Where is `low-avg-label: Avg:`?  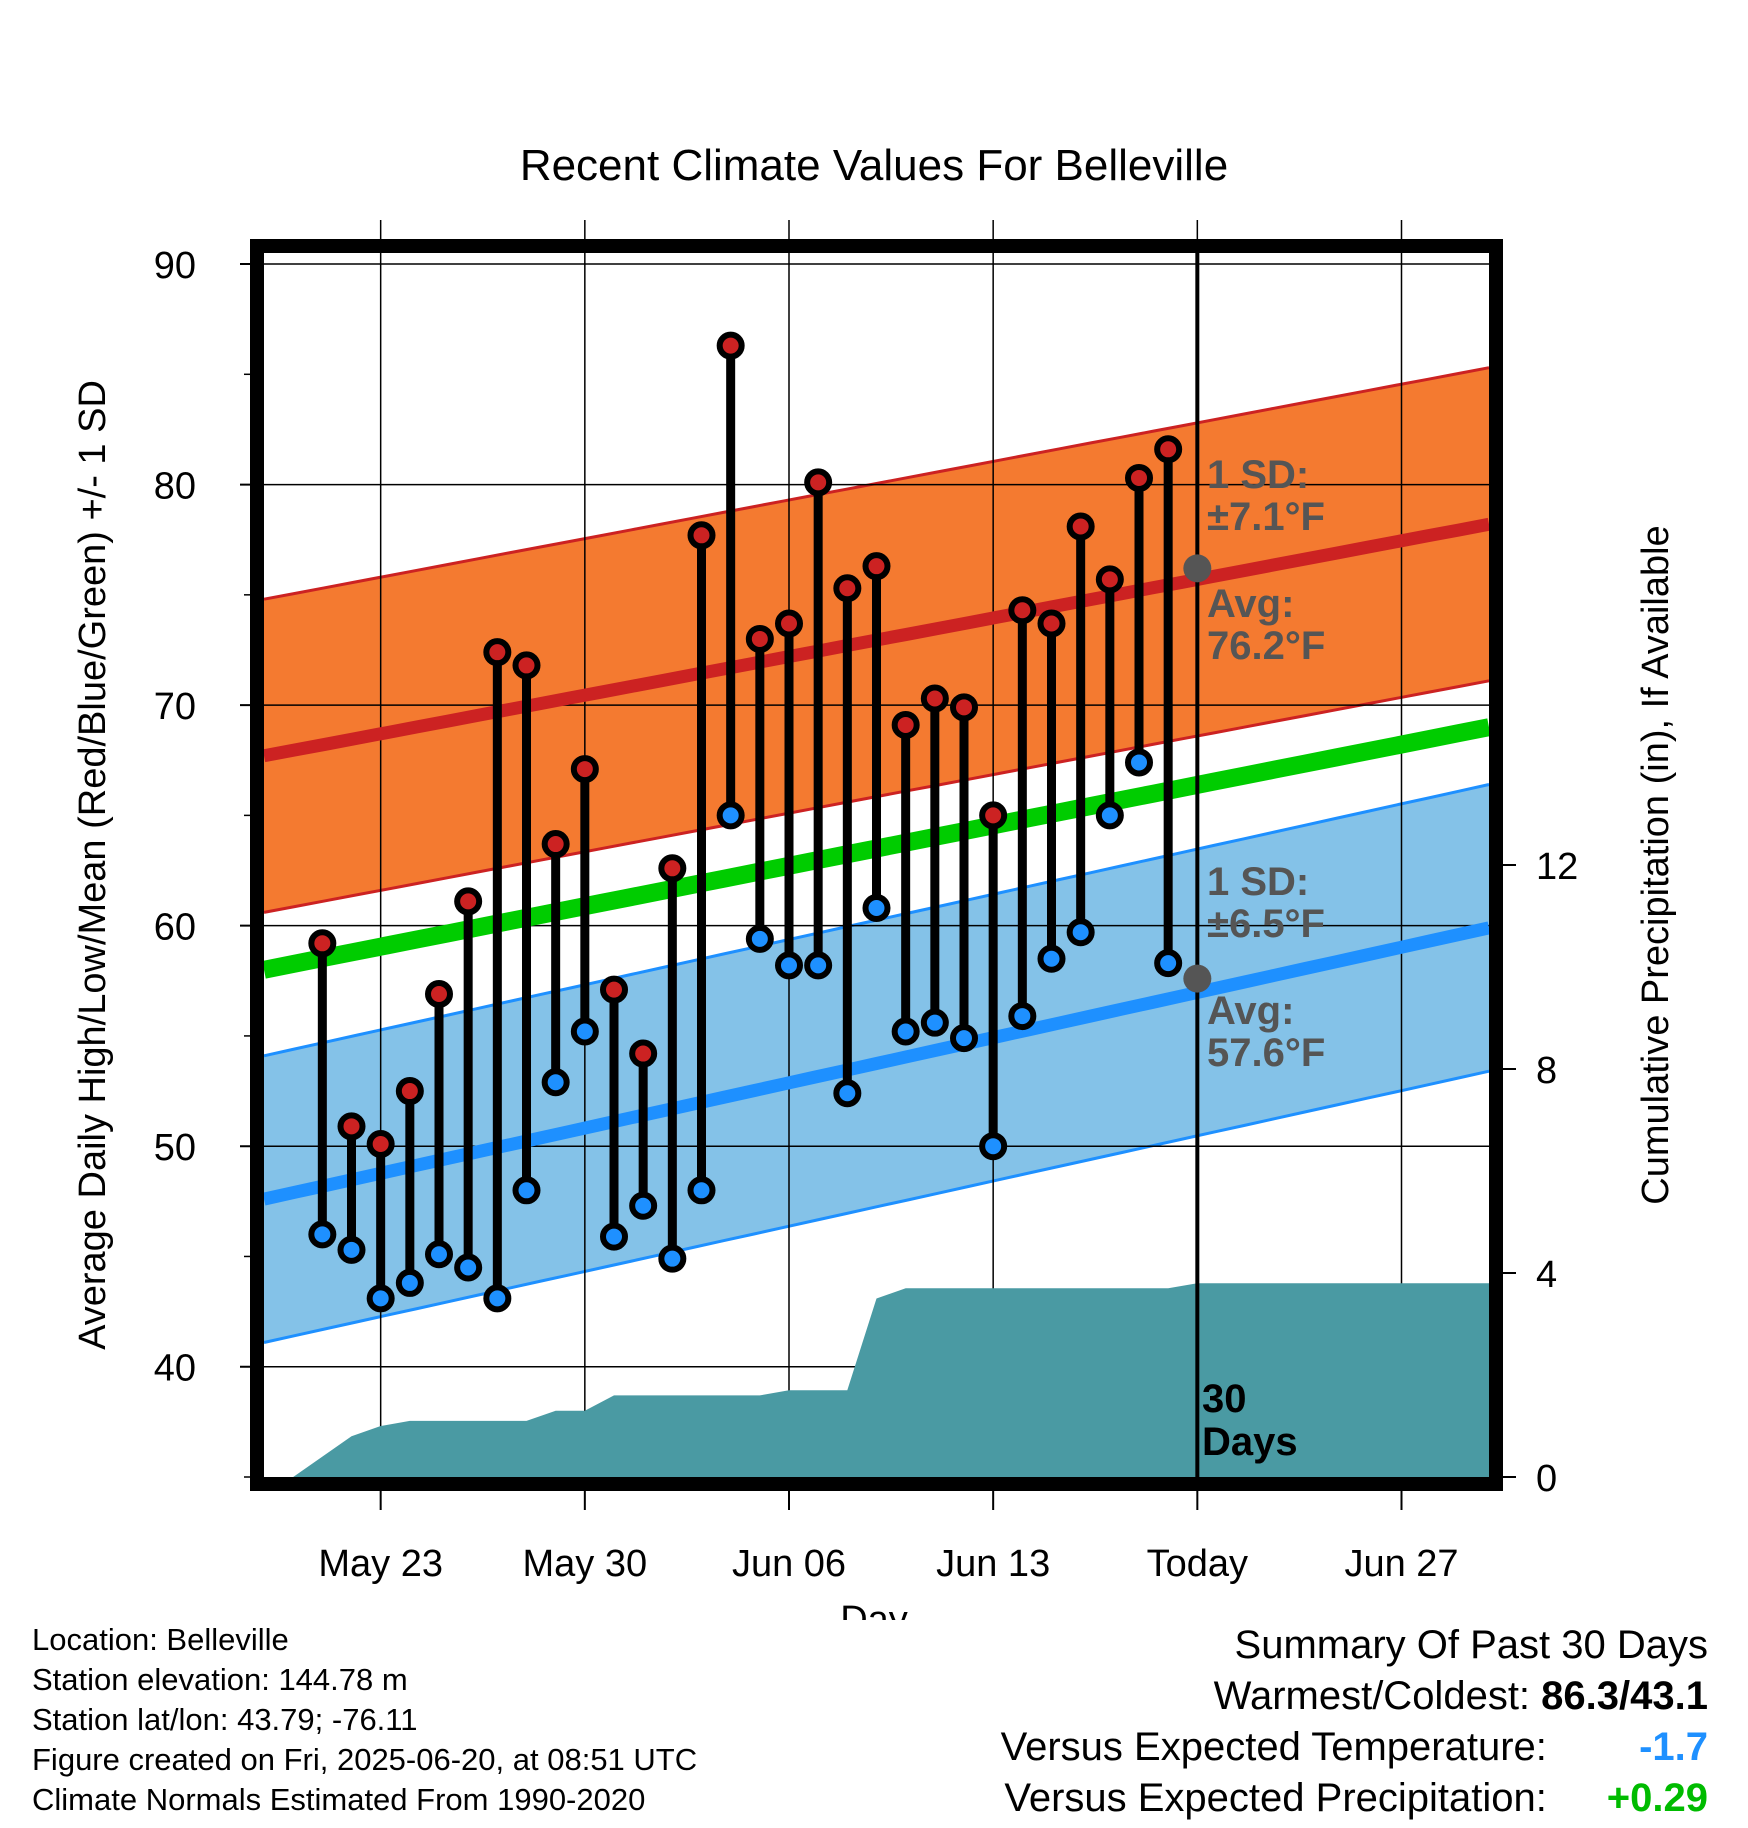
low-avg-label: Avg: is located at coordinates (1250, 1011).